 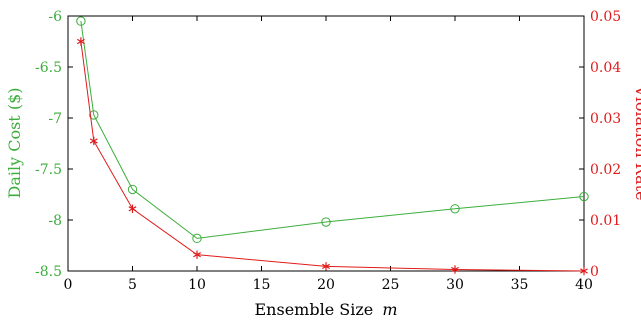 What do you see at coordinates (48, 170) in the screenshot?
I see `y-left-tick-label: -7.5` at bounding box center [48, 170].